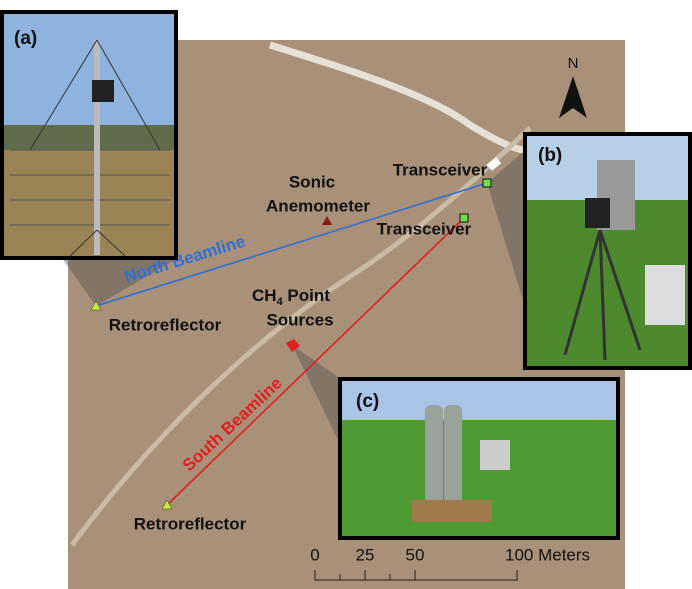 Image resolution: width=692 pixels, height=589 pixels. Describe the element at coordinates (327, 220) in the screenshot. I see `anemometer-marker` at that location.